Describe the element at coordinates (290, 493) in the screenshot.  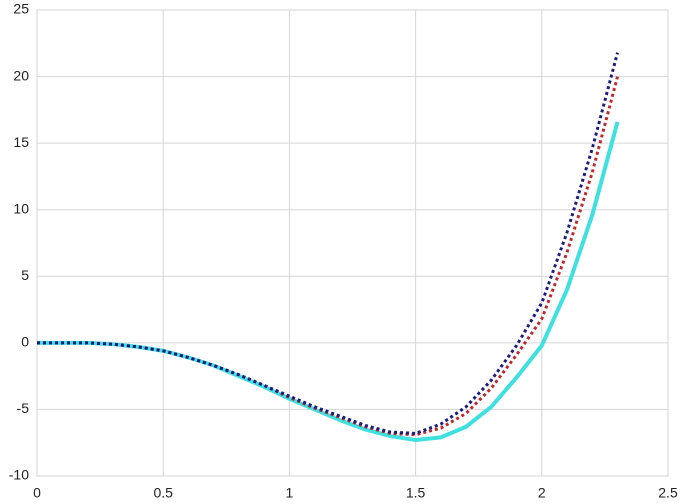
I see `x-tick-label: 1` at that location.